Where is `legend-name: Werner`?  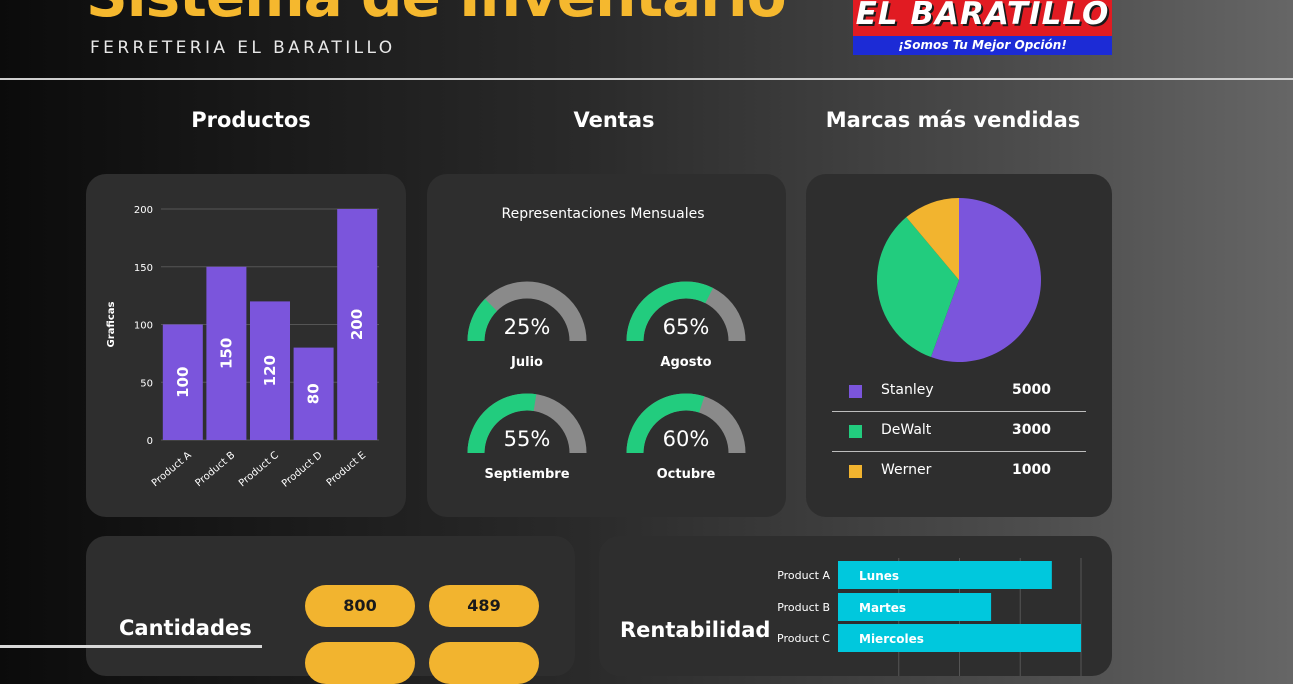
legend-name: Werner is located at coordinates (906, 470).